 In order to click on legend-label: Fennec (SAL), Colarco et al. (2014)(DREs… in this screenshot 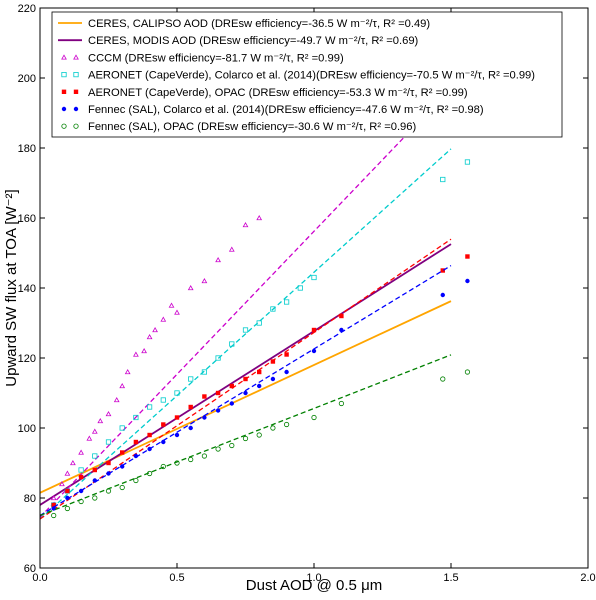, I will do `click(286, 110)`.